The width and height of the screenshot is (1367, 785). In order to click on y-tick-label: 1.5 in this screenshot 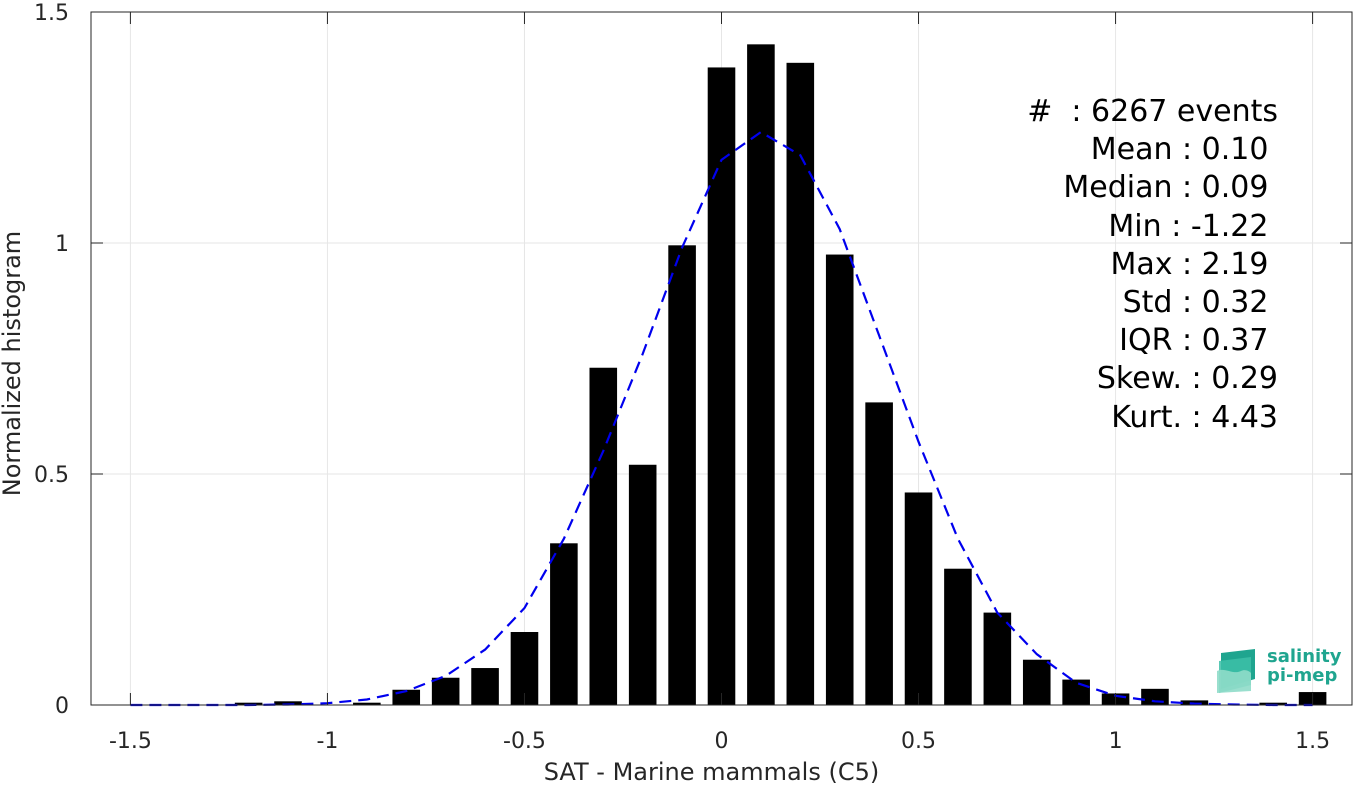, I will do `click(51, 13)`.